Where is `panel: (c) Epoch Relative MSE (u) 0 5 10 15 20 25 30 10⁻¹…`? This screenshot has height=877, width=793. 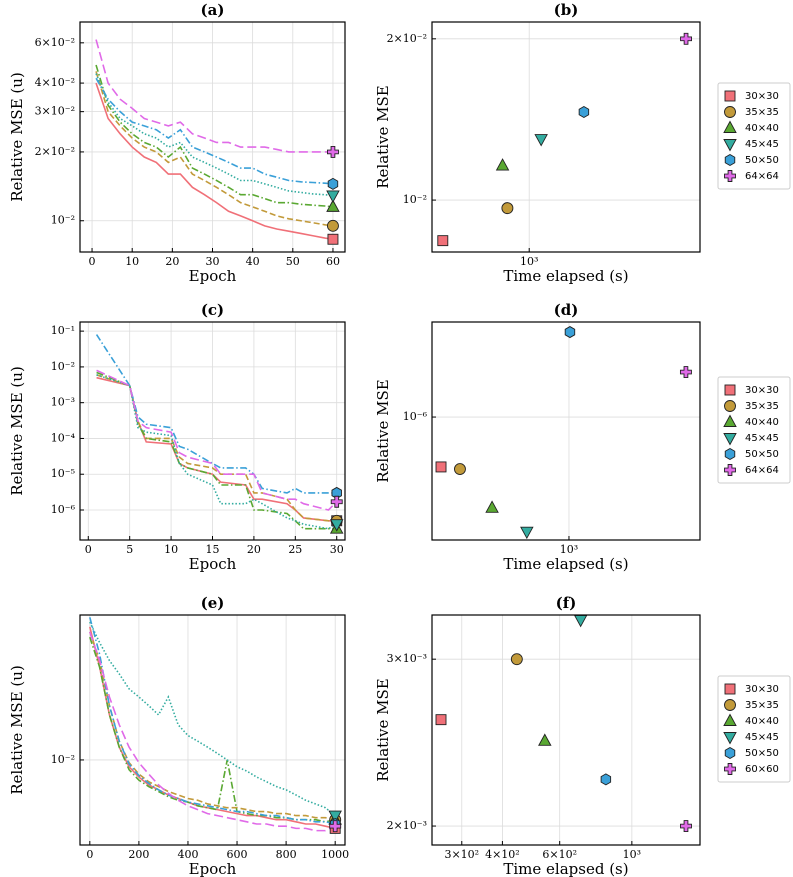
panel: (c) Epoch Relative MSE (u) 0 5 10 15 20 25 30 10⁻¹… is located at coordinates (177, 437).